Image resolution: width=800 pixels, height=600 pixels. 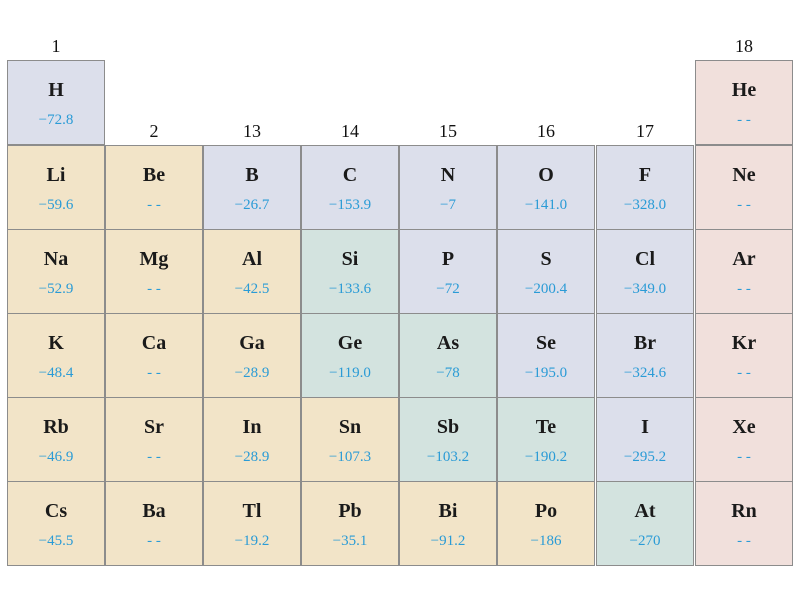 What do you see at coordinates (154, 355) in the screenshot?
I see `element-cell-ca: Ca - -` at bounding box center [154, 355].